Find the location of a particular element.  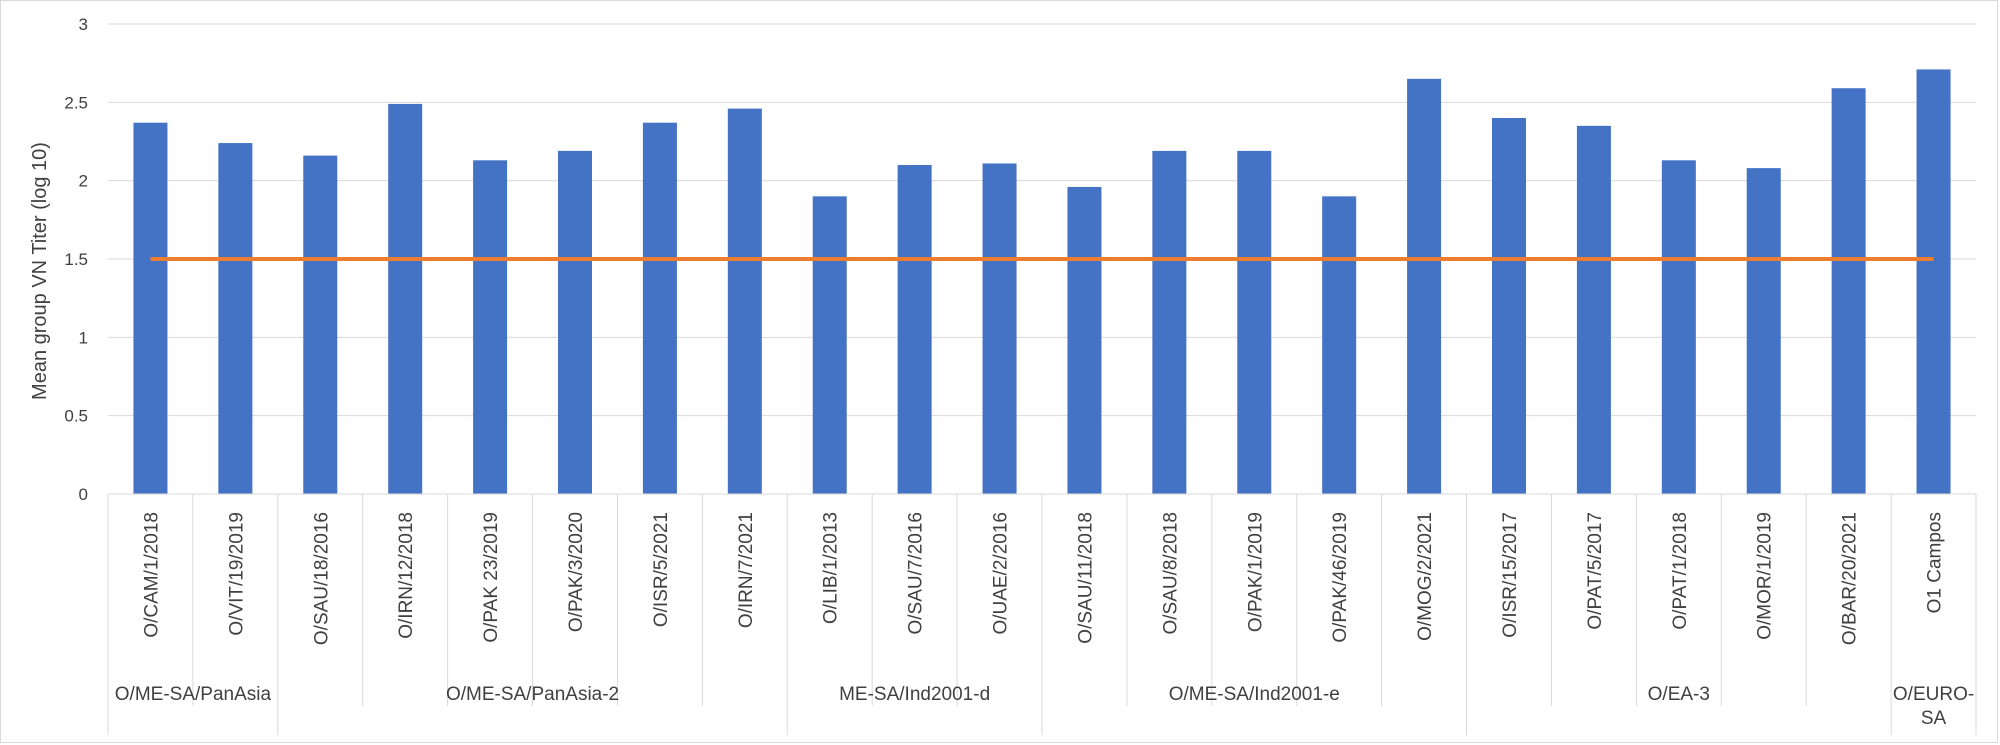

x-tick-label: O/PAK/3/2020 is located at coordinates (576, 572).